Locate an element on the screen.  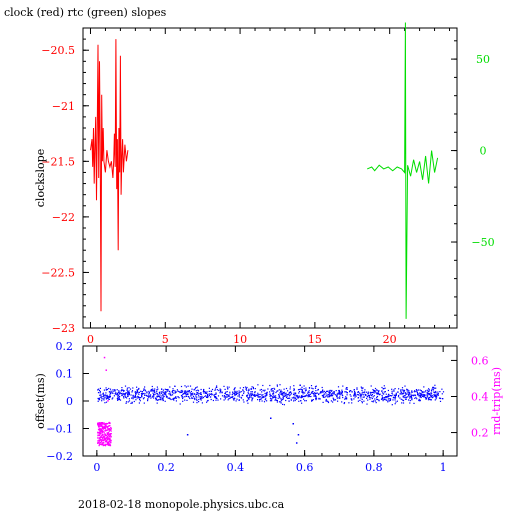
y-tick-label: −22.5 is located at coordinates (58, 272).